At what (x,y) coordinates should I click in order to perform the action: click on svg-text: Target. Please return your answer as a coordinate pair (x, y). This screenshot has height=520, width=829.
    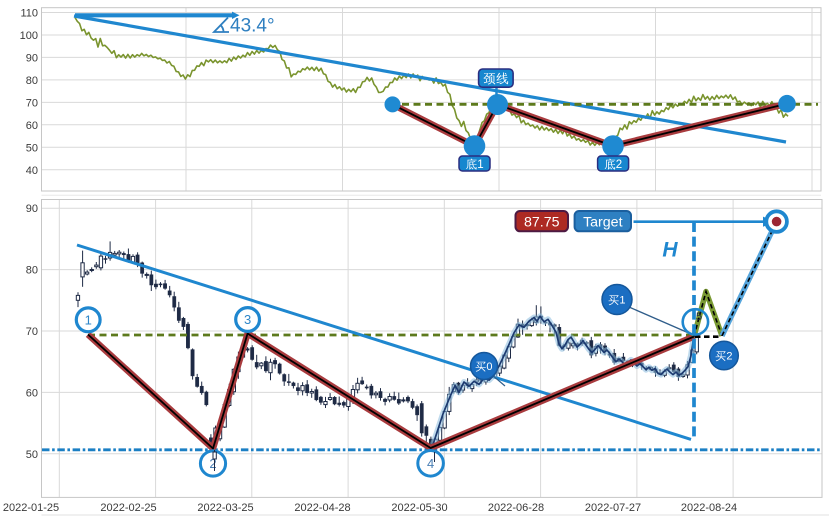
    Looking at the image, I should click on (602, 222).